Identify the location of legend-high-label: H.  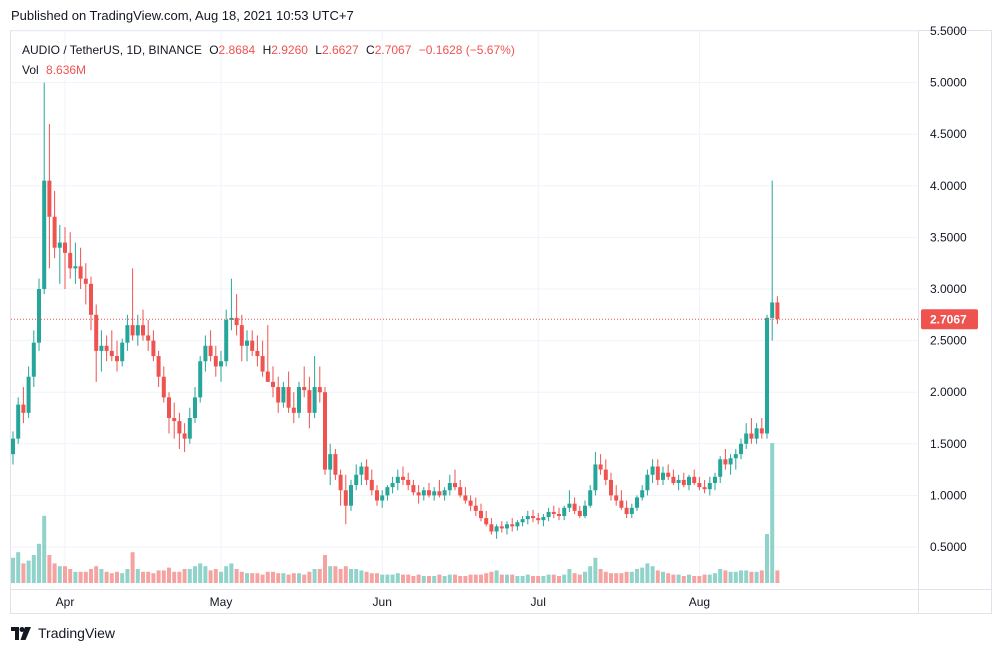
(267, 50).